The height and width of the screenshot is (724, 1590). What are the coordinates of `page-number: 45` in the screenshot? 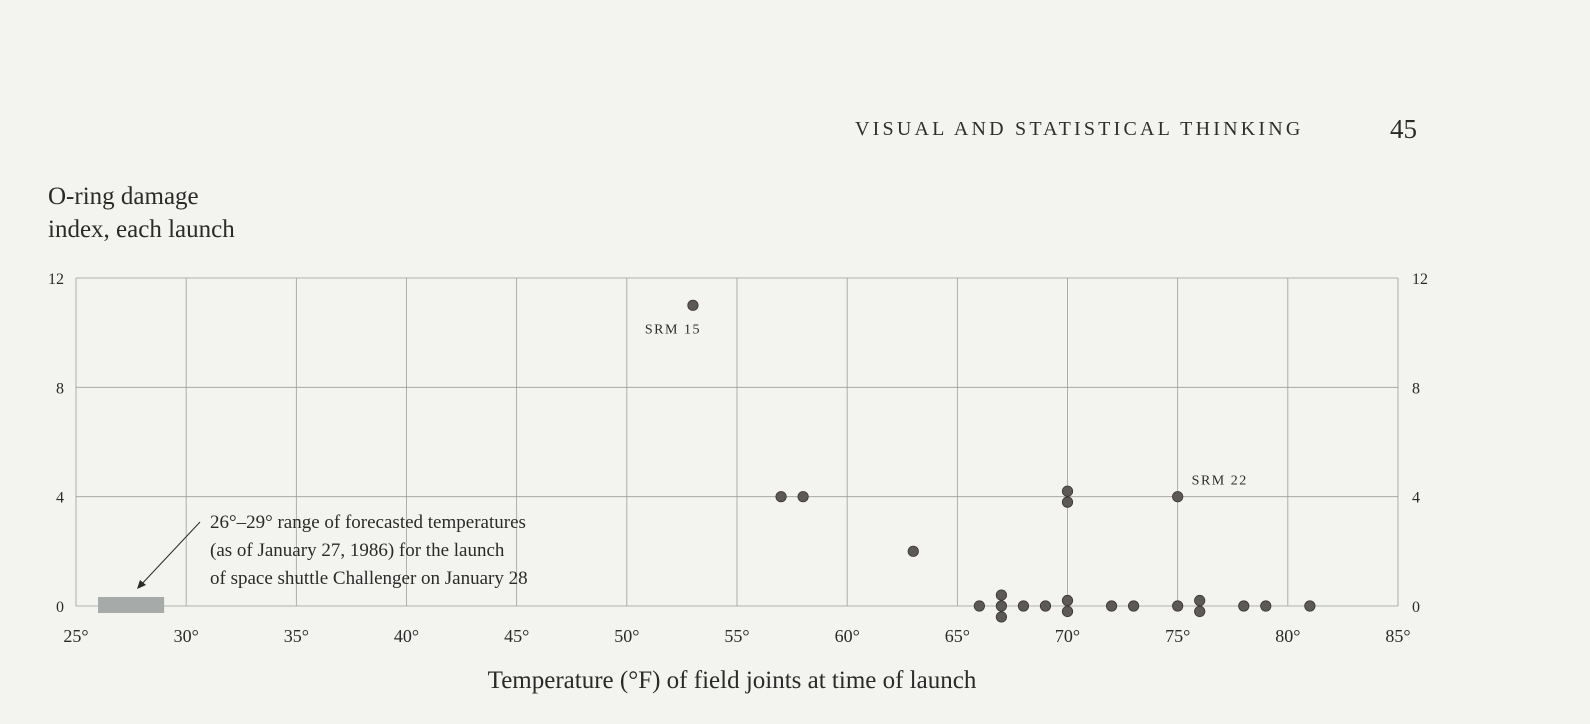 It's located at (1403, 129).